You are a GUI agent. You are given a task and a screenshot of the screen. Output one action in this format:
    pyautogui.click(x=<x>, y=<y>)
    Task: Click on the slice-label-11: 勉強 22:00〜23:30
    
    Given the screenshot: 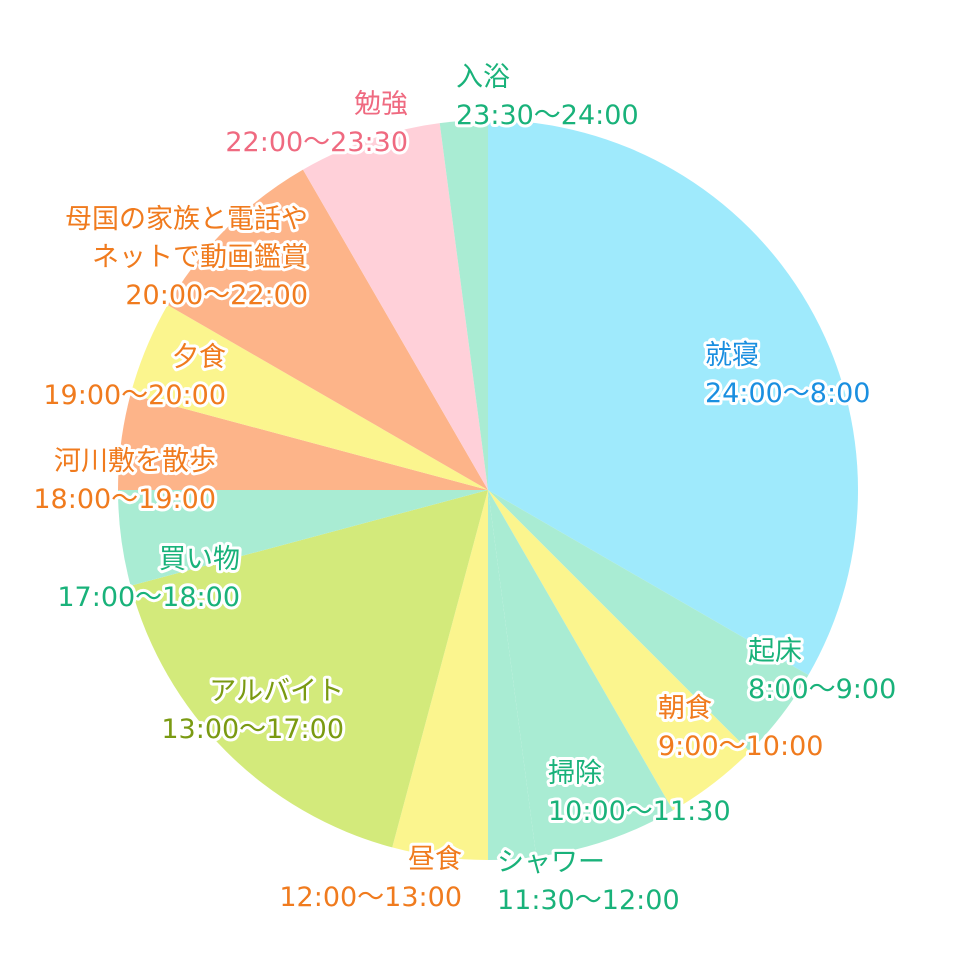 What is the action you would take?
    pyautogui.click(x=316, y=123)
    